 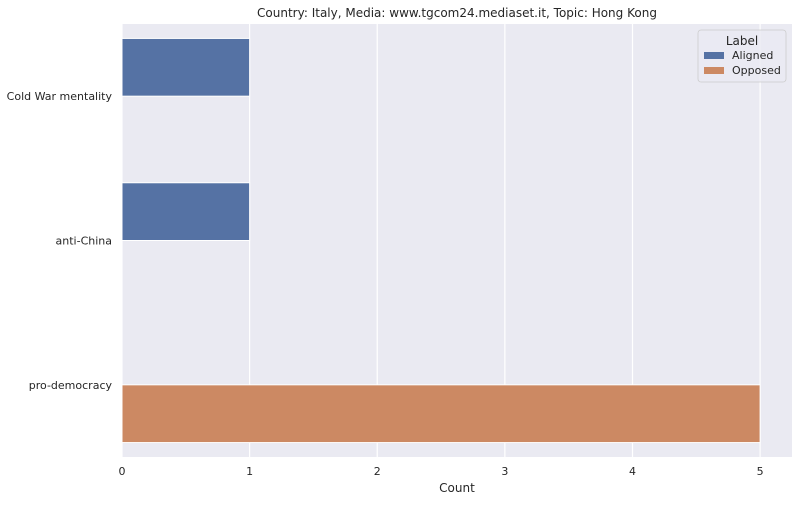 I want to click on x-tick-label: 3, so click(x=504, y=471).